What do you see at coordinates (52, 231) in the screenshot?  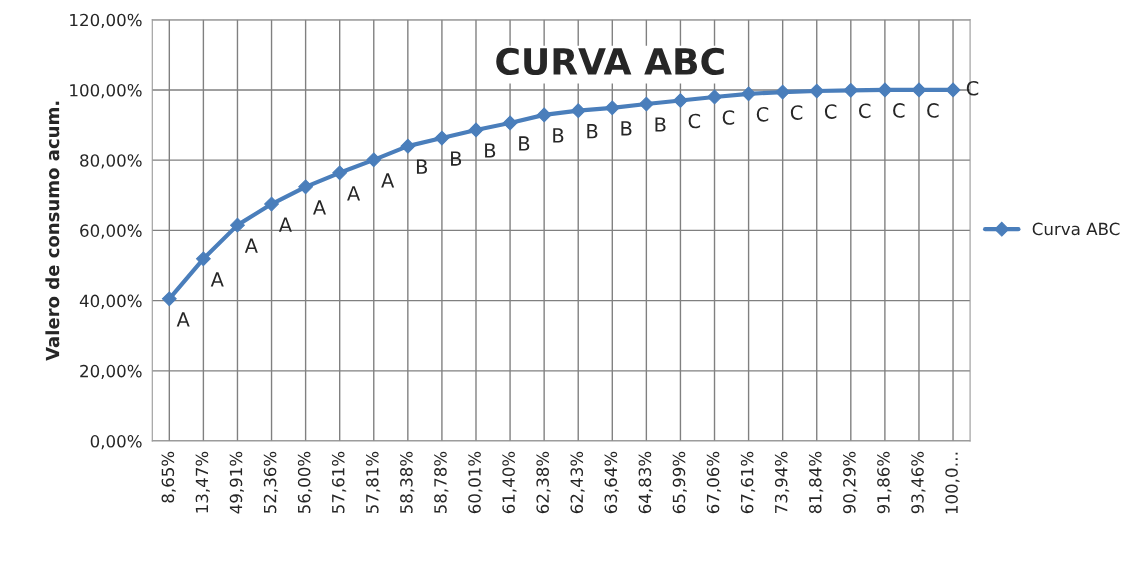 I see `y-axis-title: Valero de consumo acum.` at bounding box center [52, 231].